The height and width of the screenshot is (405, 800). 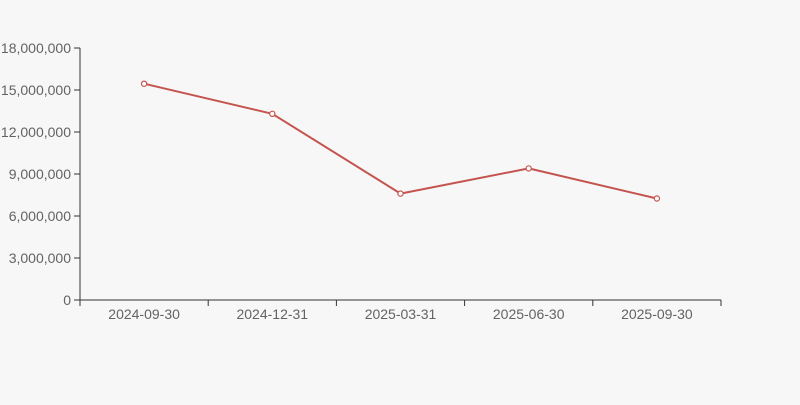 What do you see at coordinates (40, 258) in the screenshot?
I see `y-axis-tick-label: 3,000,000` at bounding box center [40, 258].